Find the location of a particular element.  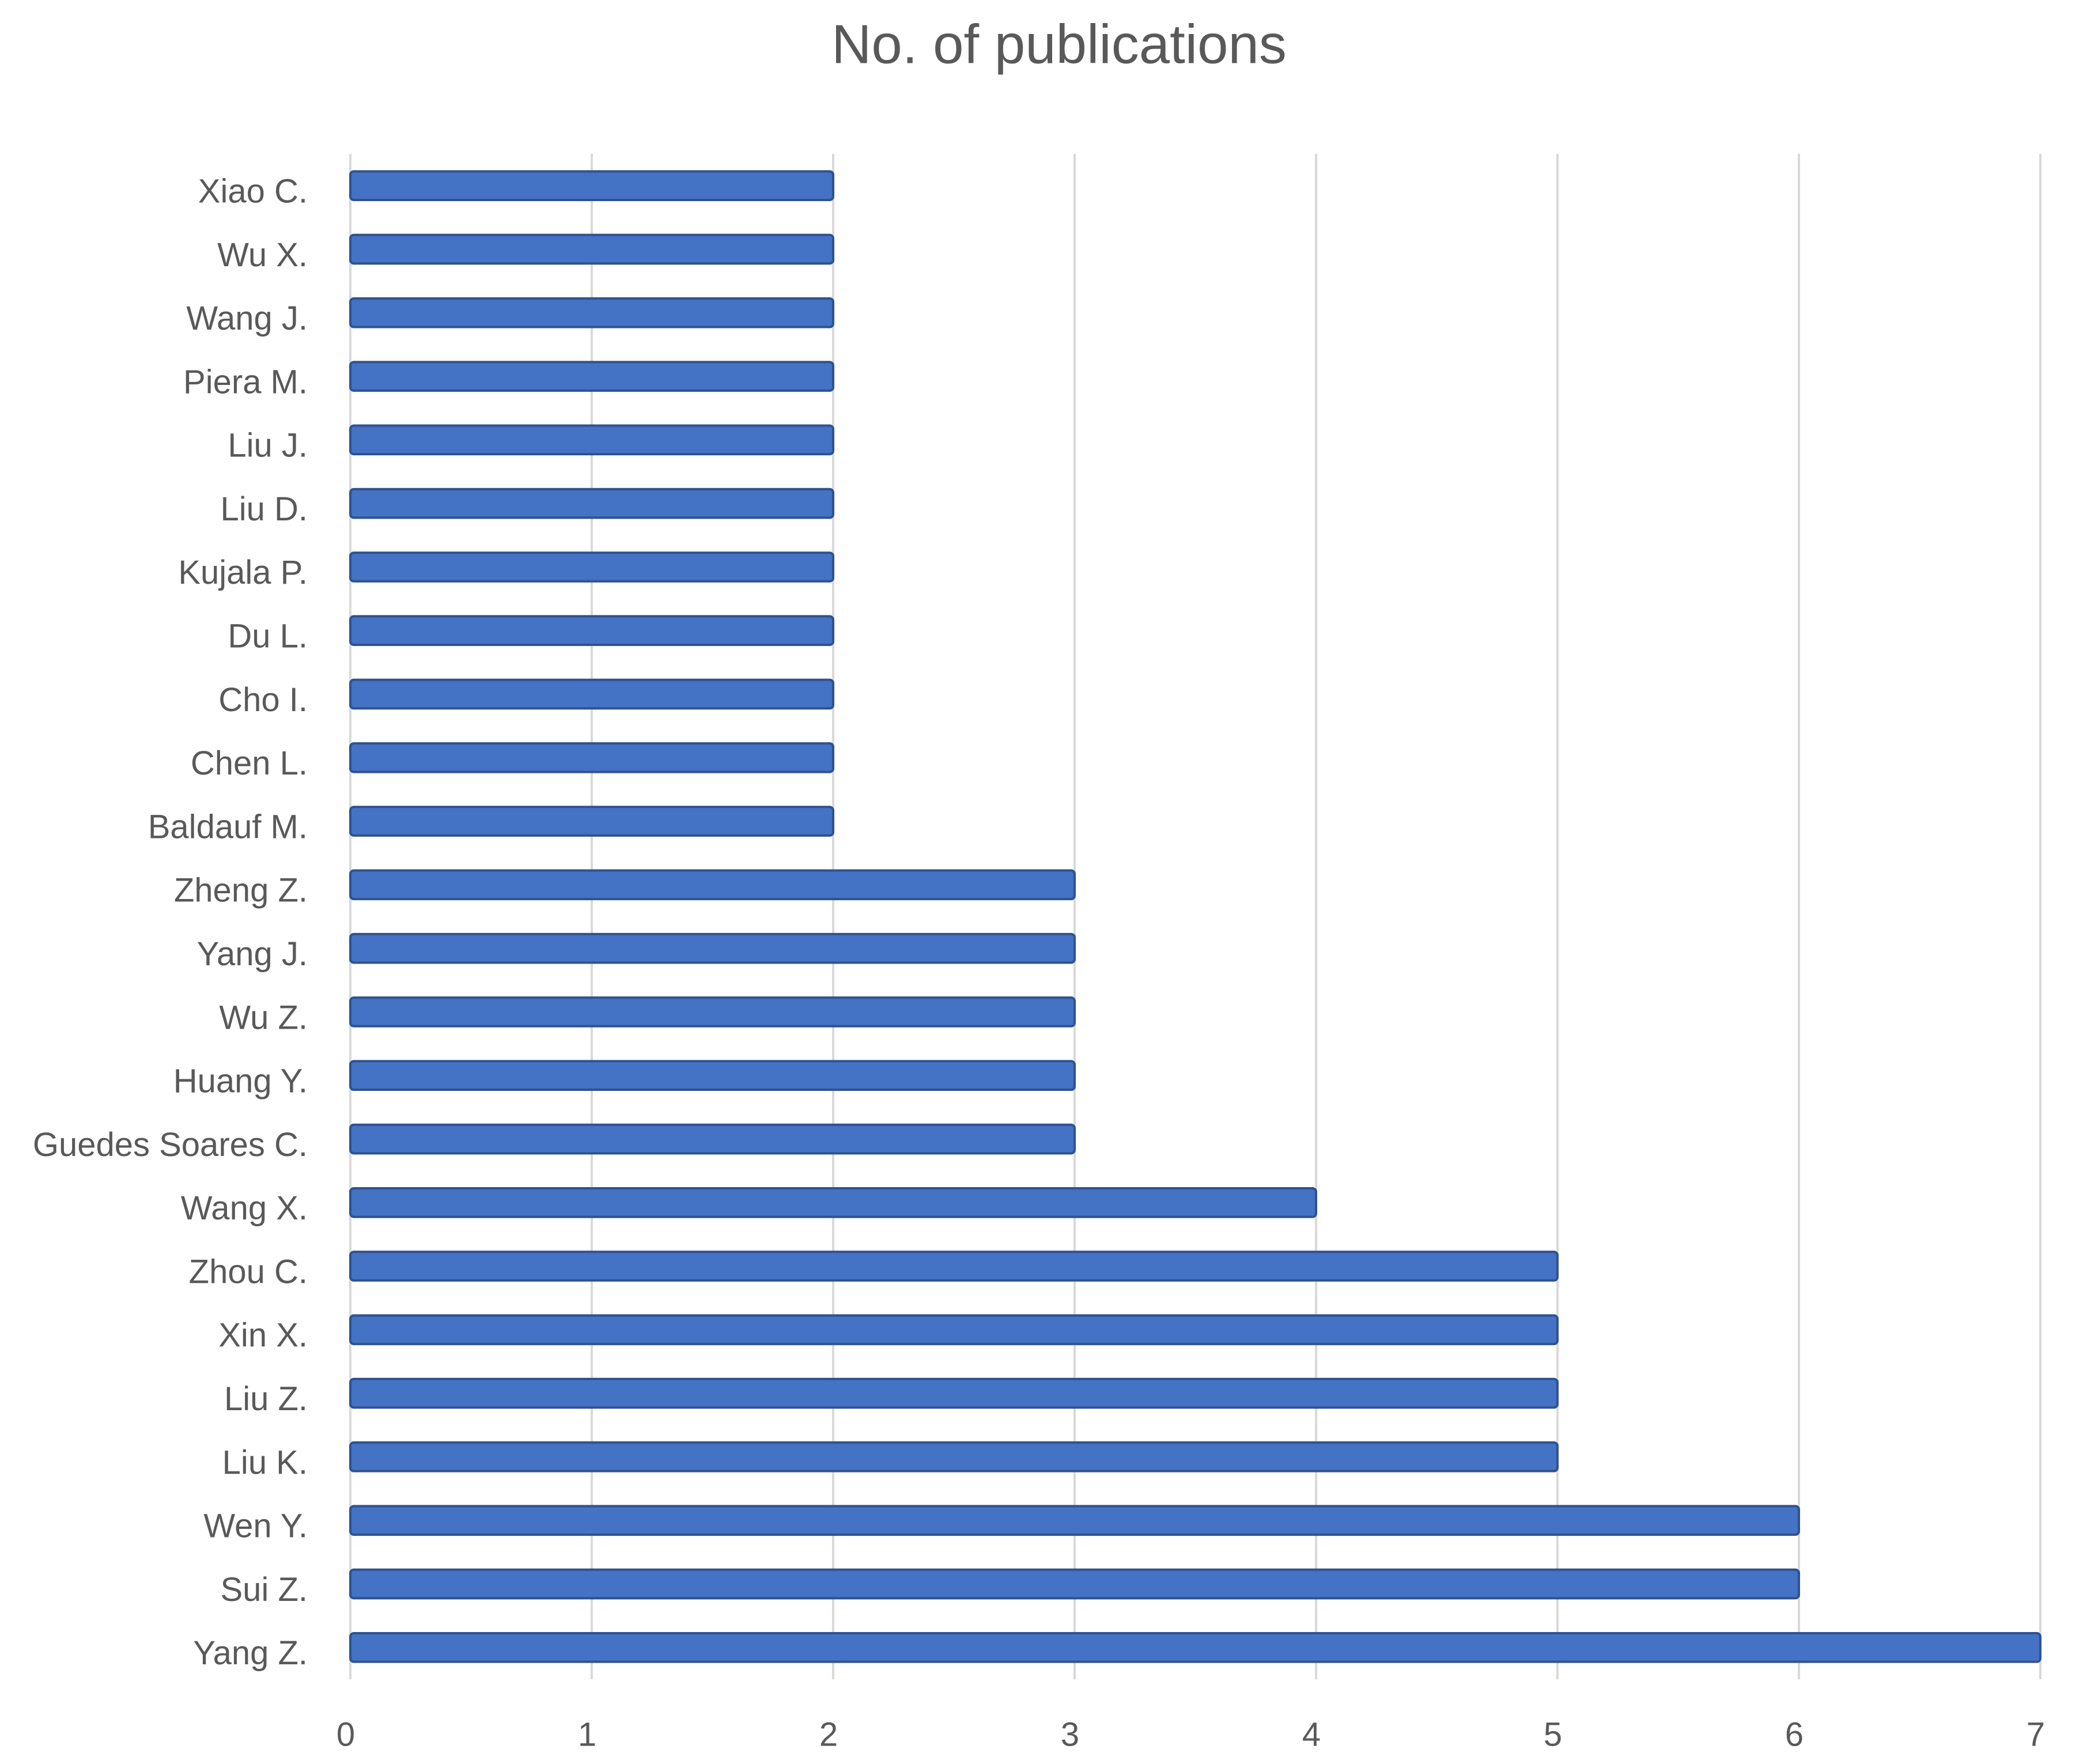

y-tick-label: Liu Z. is located at coordinates (266, 1399).